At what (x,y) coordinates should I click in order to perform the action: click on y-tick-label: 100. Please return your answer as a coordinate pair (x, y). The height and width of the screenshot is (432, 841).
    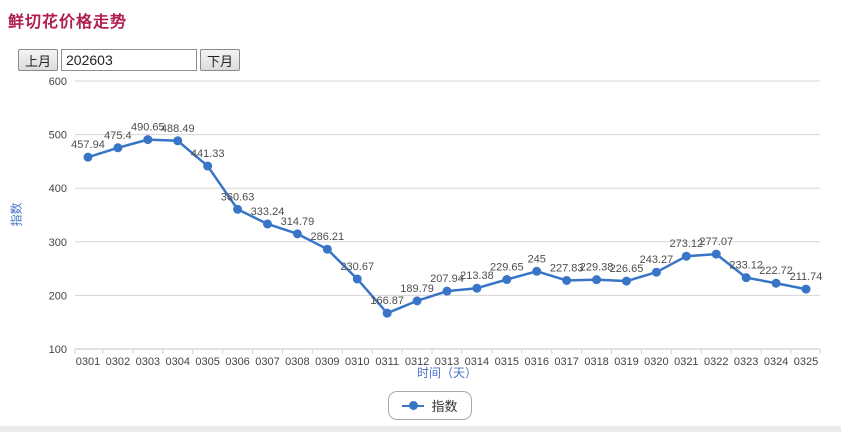
    Looking at the image, I should click on (58, 350).